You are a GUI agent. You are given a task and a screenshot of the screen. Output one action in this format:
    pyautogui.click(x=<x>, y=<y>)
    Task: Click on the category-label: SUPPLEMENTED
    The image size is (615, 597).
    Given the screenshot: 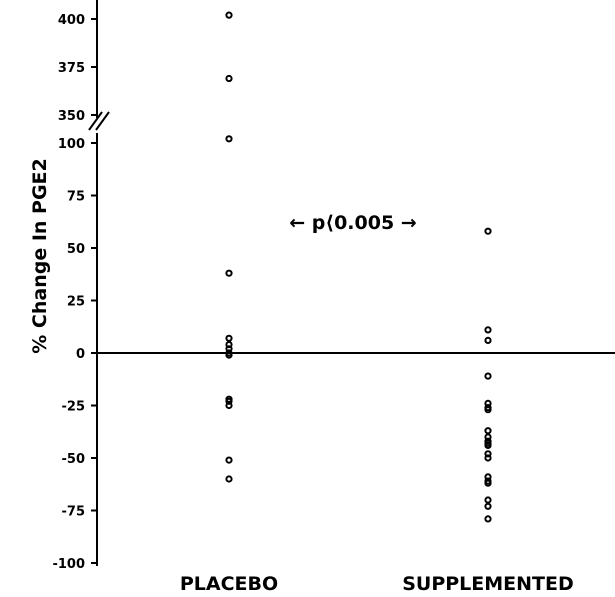 What is the action you would take?
    pyautogui.click(x=488, y=584)
    